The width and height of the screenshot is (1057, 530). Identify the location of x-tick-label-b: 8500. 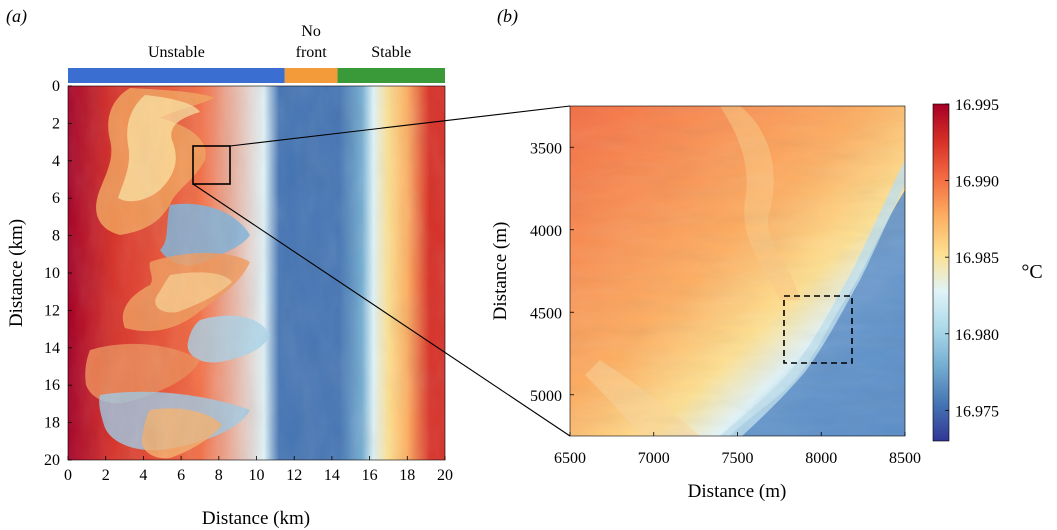
(905, 458).